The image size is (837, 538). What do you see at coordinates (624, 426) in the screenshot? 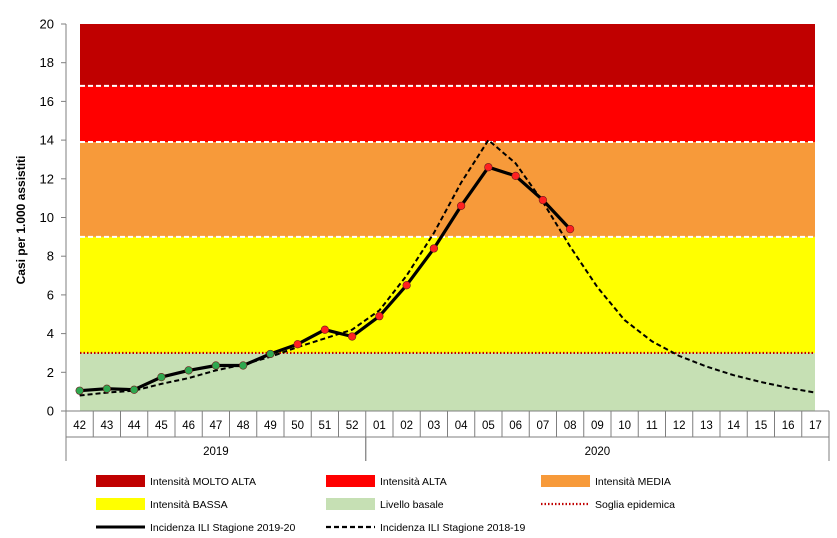
I see `x-tick-label: 10` at bounding box center [624, 426].